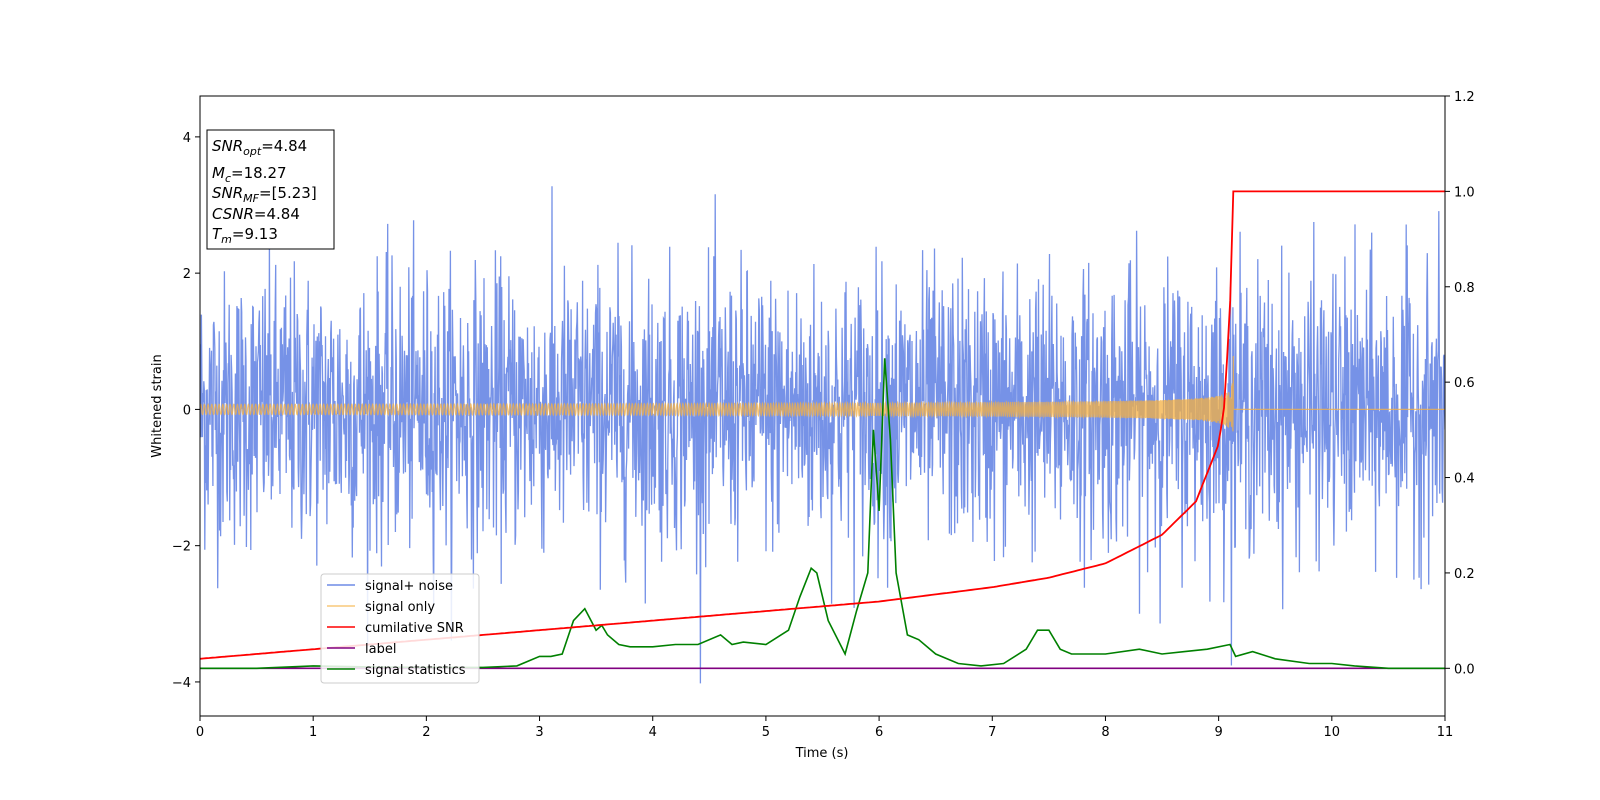  I want to click on y-axis-left: −4 −2 0 2 4, so click(186, 411).